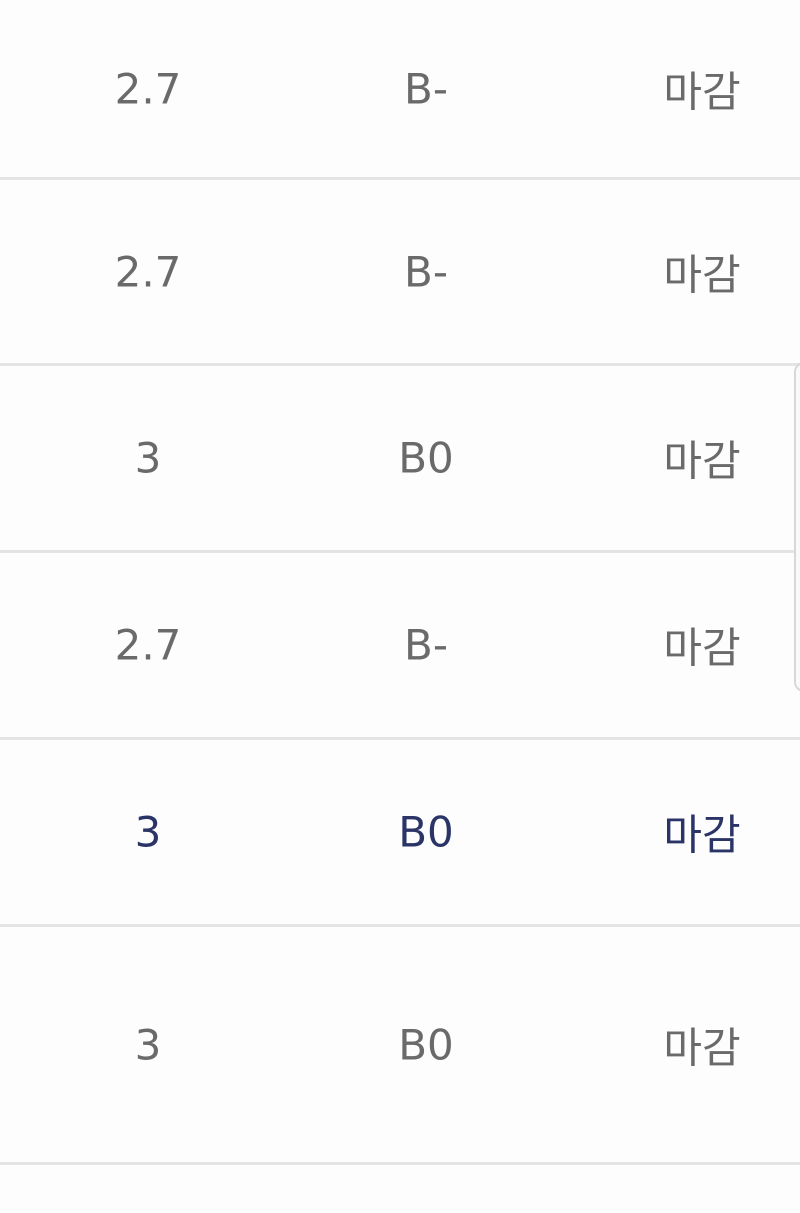  Describe the element at coordinates (400, 90) in the screenshot. I see `table-row: 2.7 B- 마감` at that location.